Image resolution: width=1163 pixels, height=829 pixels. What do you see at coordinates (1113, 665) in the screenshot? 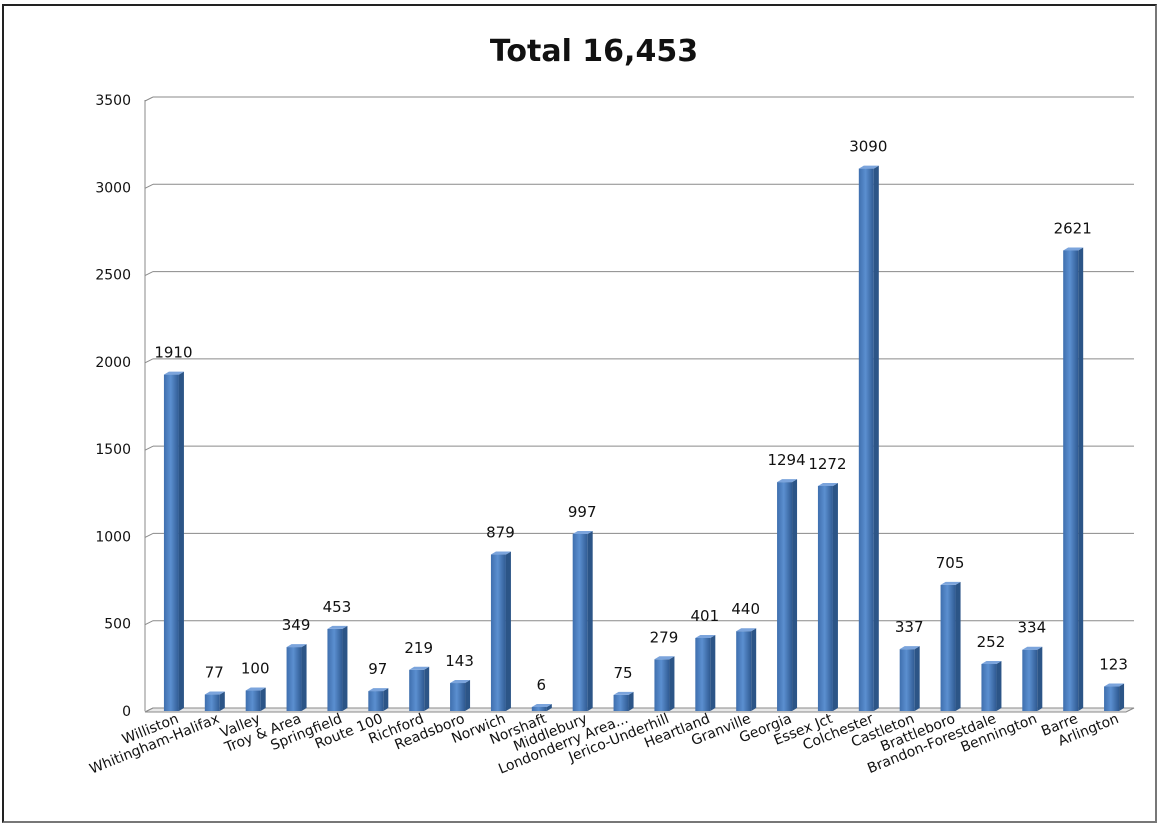
I see `data-label: 123` at bounding box center [1113, 665].